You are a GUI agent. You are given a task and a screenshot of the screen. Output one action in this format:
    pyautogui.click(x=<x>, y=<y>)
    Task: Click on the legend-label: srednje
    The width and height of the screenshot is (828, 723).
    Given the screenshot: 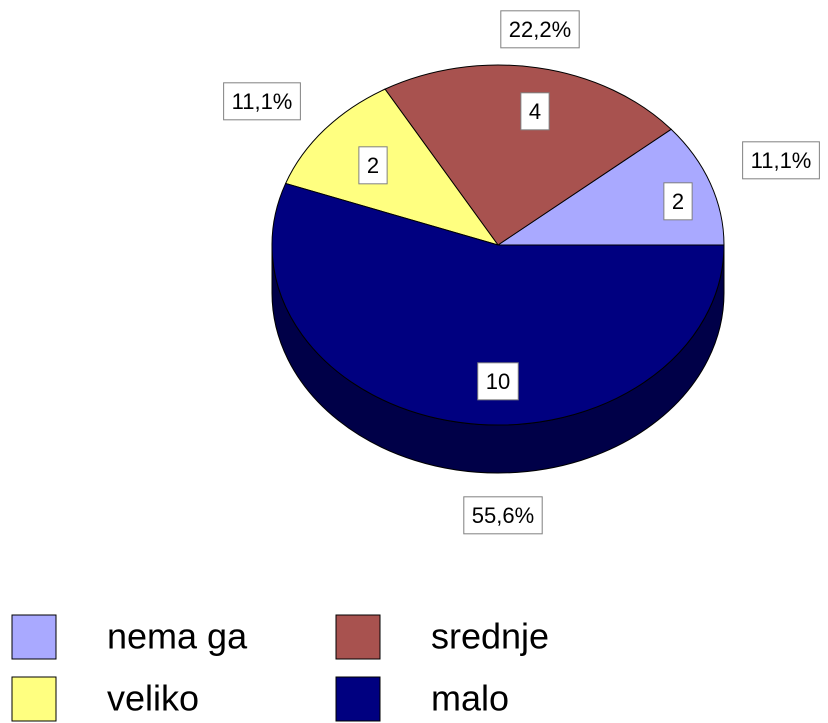 What is the action you would take?
    pyautogui.click(x=490, y=636)
    